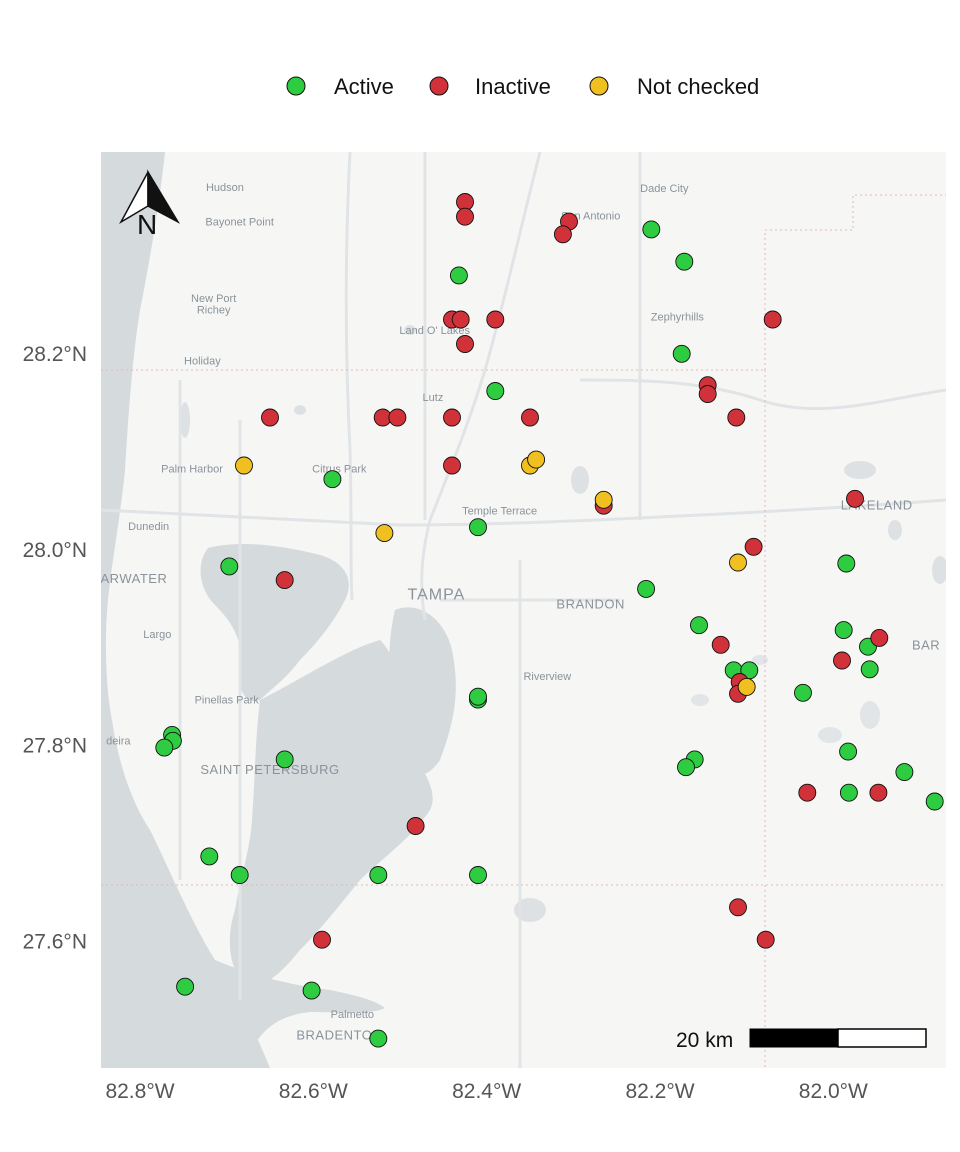 The image size is (960, 1152). What do you see at coordinates (433, 398) in the screenshot?
I see `place-label: Lutz` at bounding box center [433, 398].